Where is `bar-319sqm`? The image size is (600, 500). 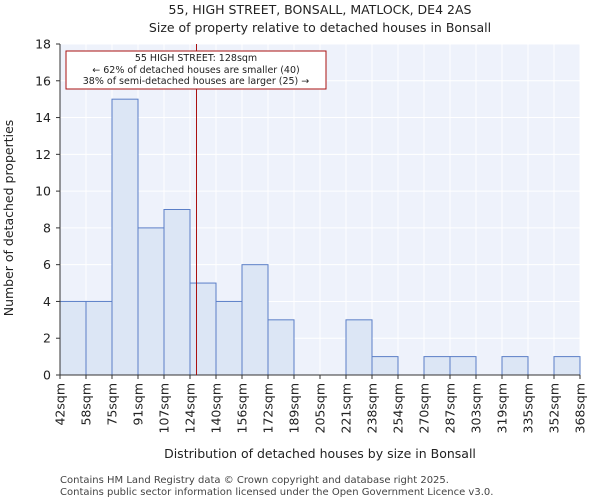
bar-319sqm is located at coordinates (515, 366).